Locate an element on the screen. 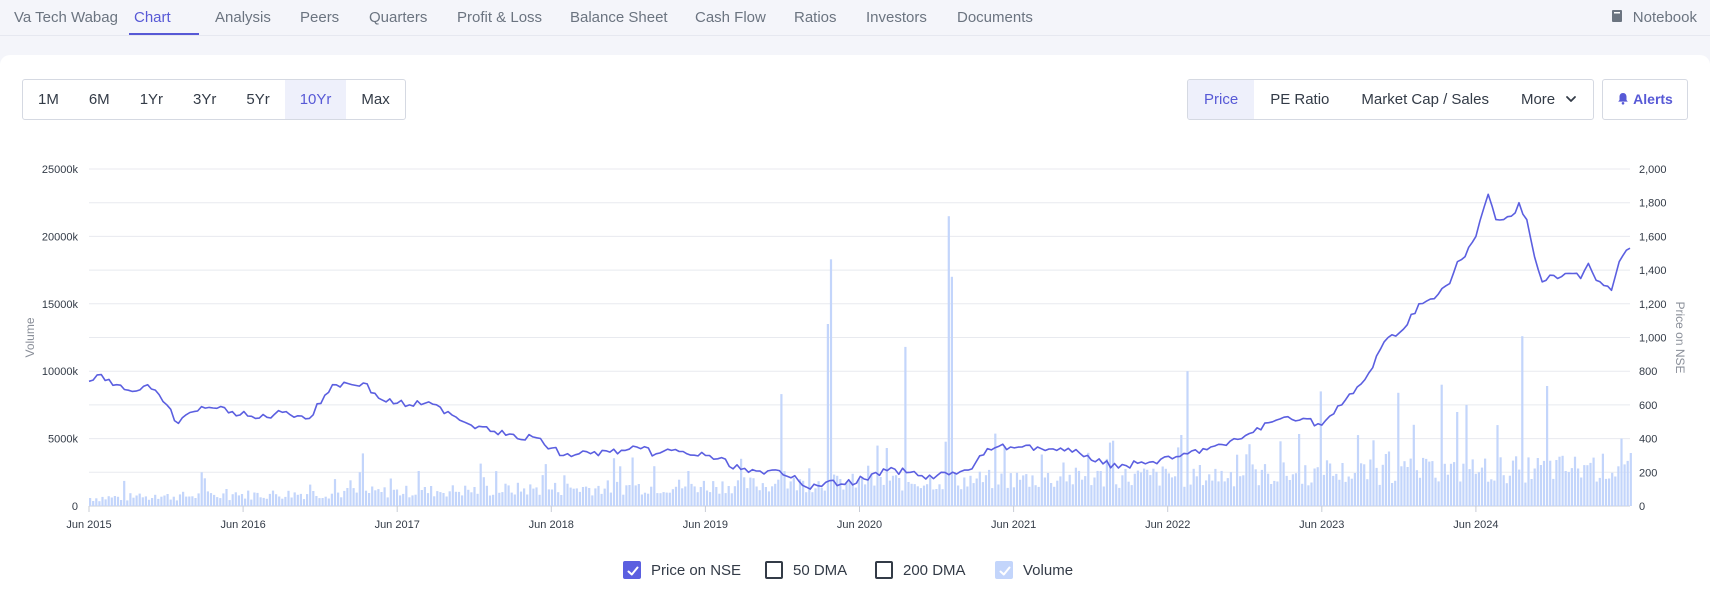 The image size is (1710, 611). tab-quarters: Quarters is located at coordinates (398, 17).